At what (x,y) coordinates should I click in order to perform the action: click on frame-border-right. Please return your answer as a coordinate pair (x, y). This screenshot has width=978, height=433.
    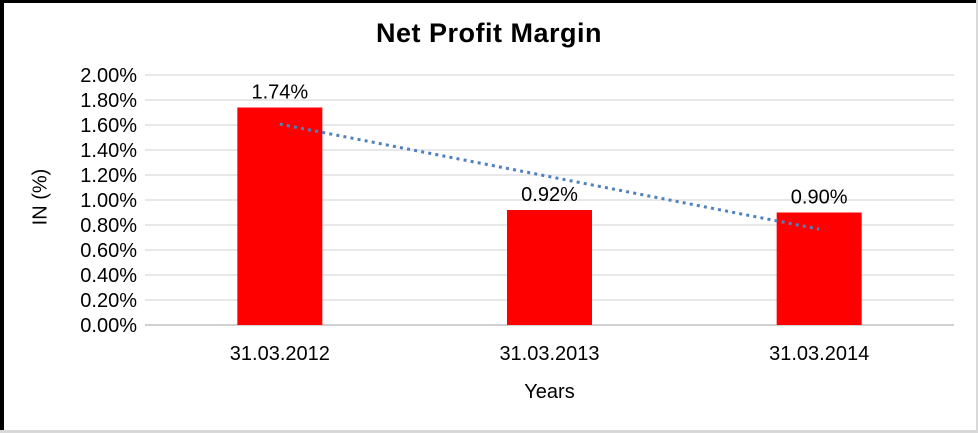
    Looking at the image, I should click on (977, 216).